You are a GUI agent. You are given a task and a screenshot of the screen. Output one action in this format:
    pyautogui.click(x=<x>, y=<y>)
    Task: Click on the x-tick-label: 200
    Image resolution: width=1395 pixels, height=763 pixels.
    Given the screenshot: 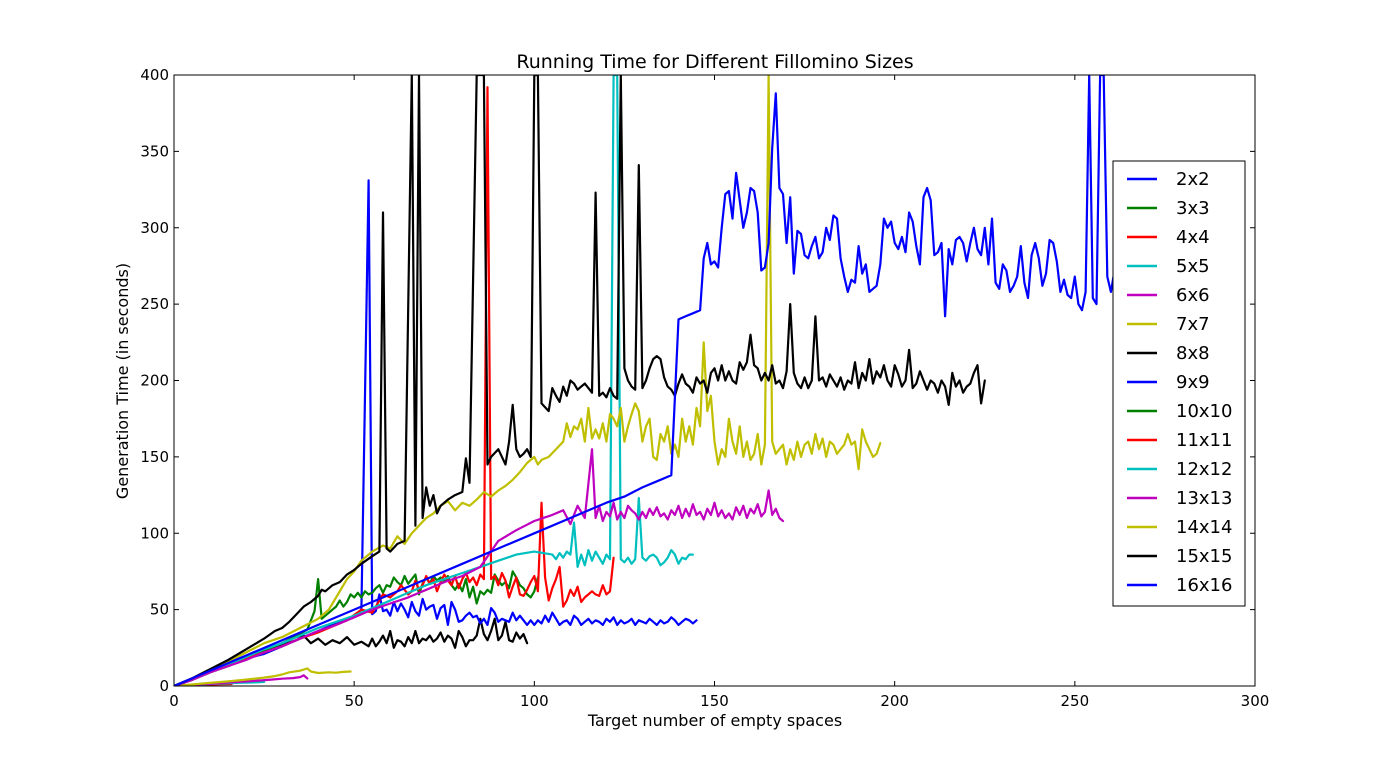 What is the action you would take?
    pyautogui.click(x=894, y=701)
    